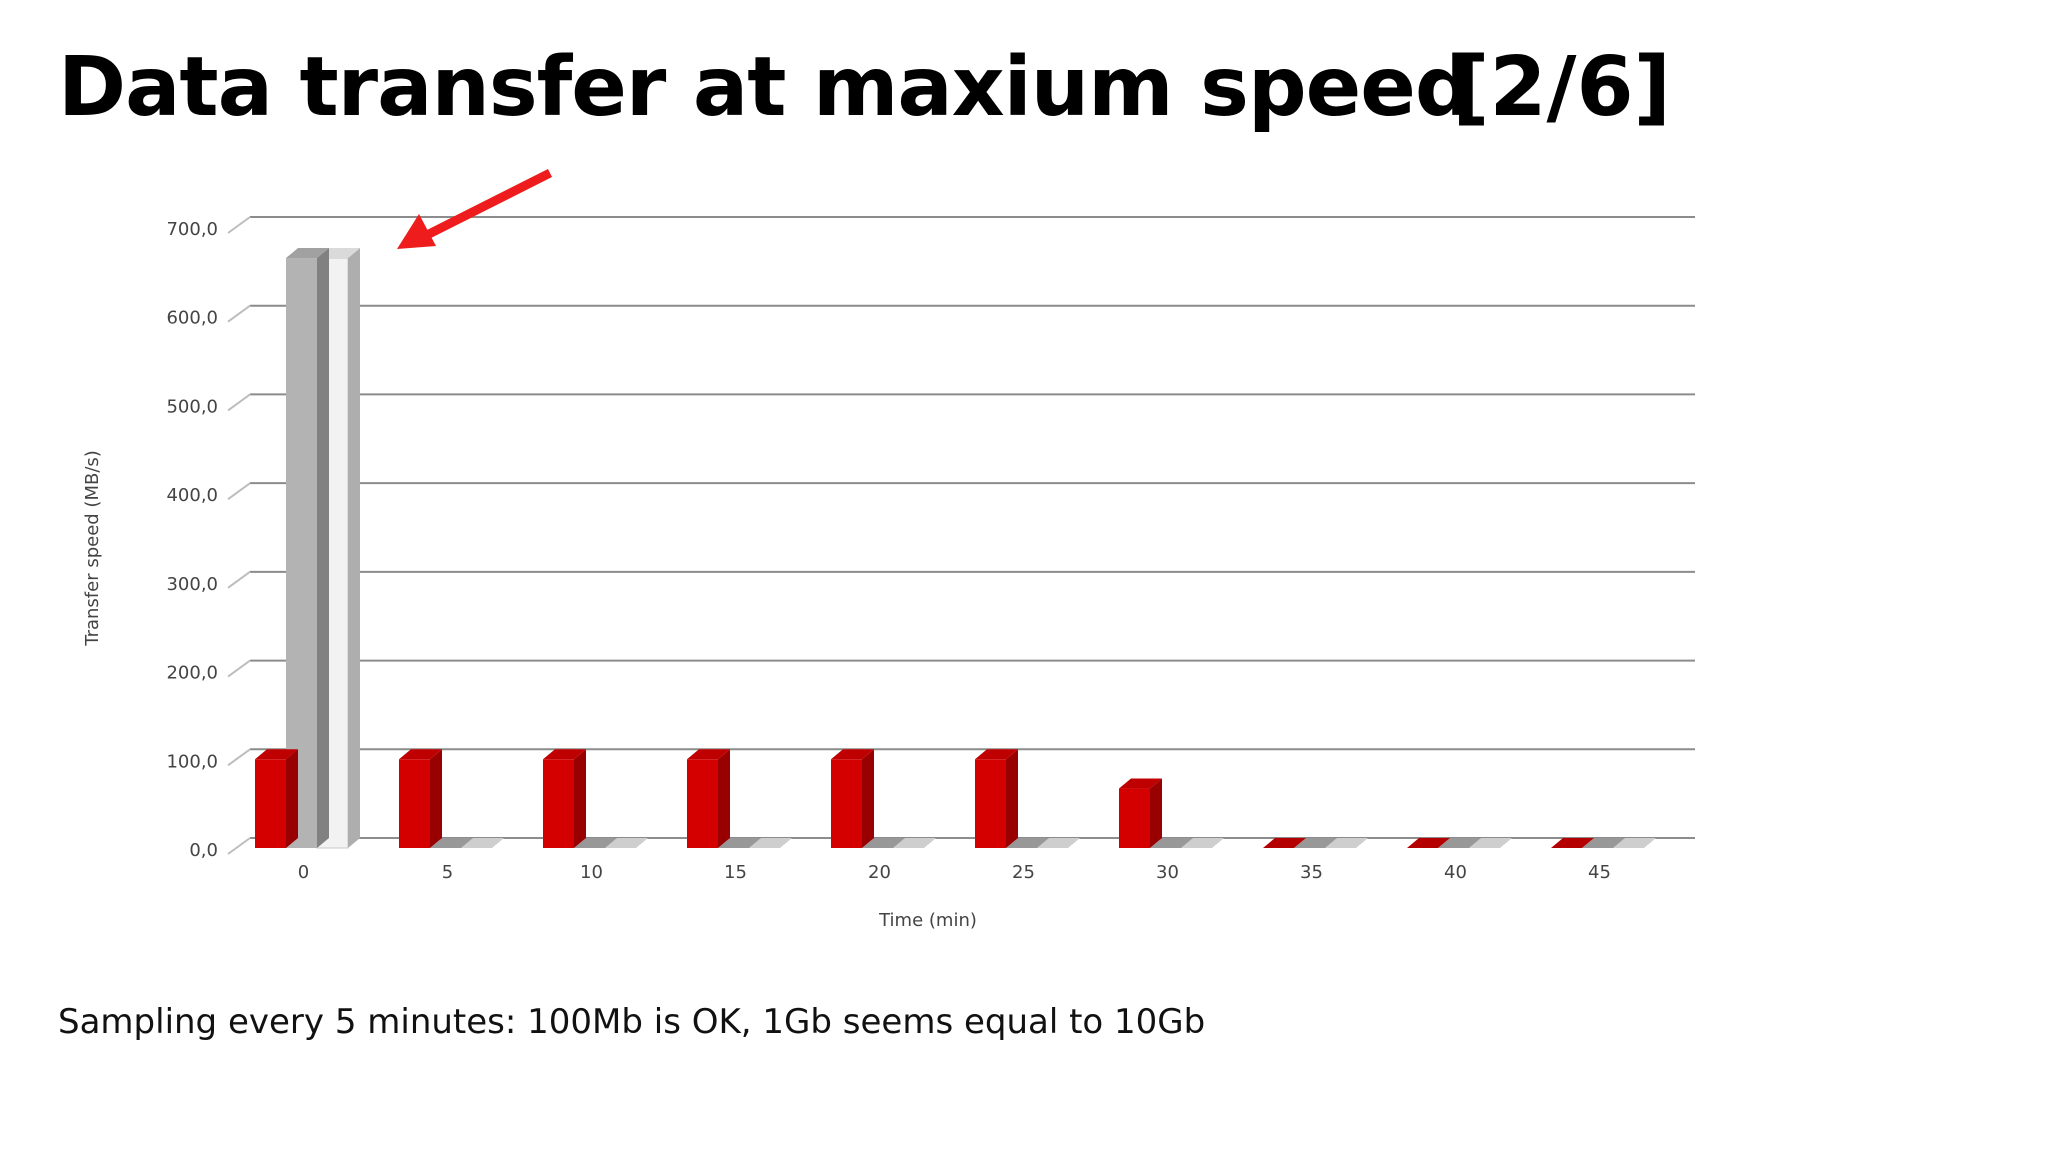 The width and height of the screenshot is (2048, 1152). What do you see at coordinates (447, 872) in the screenshot?
I see `x-tick-label: 5` at bounding box center [447, 872].